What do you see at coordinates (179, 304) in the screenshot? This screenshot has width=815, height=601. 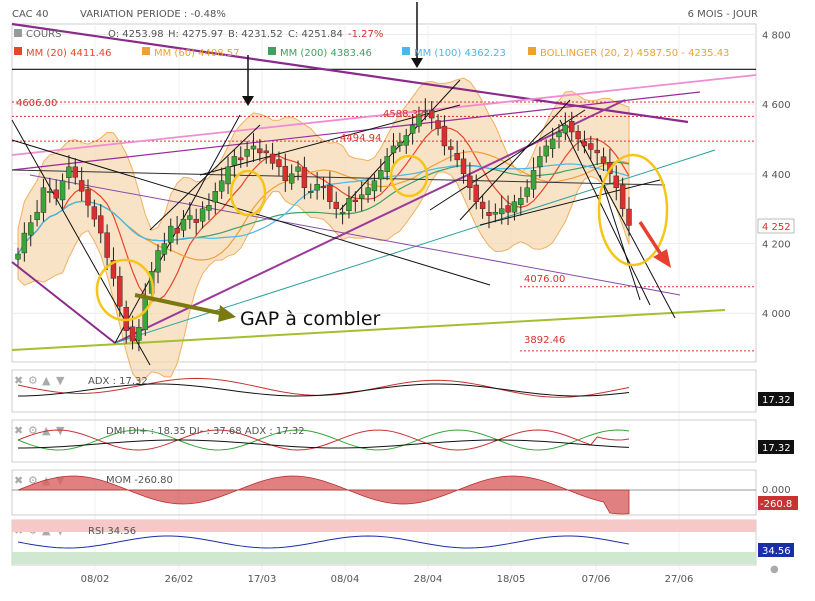 I see `gap-arrow-shaft` at bounding box center [179, 304].